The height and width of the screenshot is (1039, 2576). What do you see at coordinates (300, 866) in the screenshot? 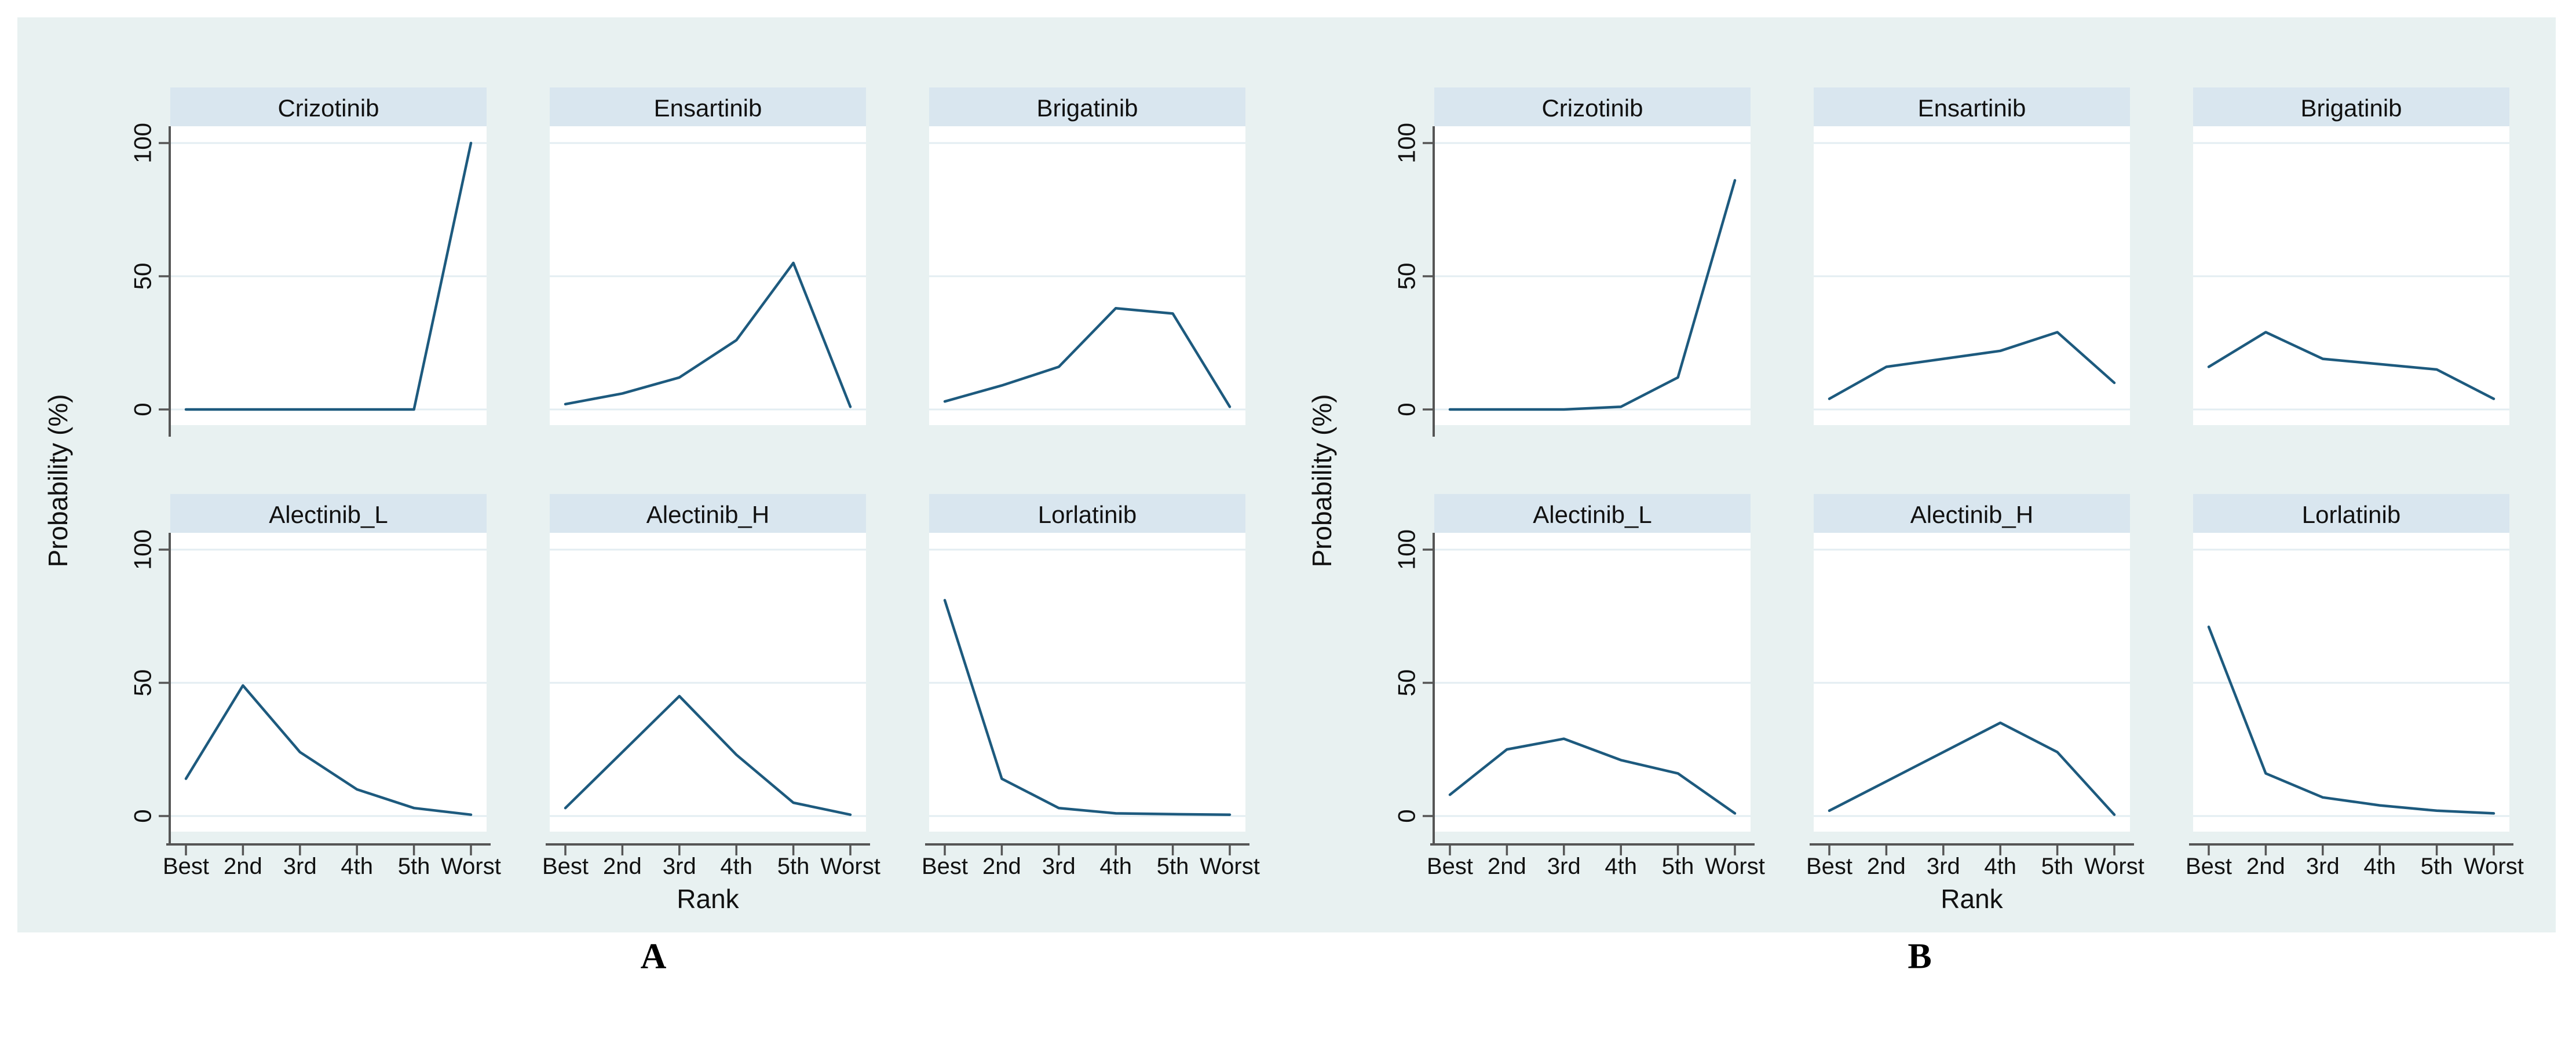
I see `x-tick-label-3rd-alectinib-l-a: 3rd` at bounding box center [300, 866].